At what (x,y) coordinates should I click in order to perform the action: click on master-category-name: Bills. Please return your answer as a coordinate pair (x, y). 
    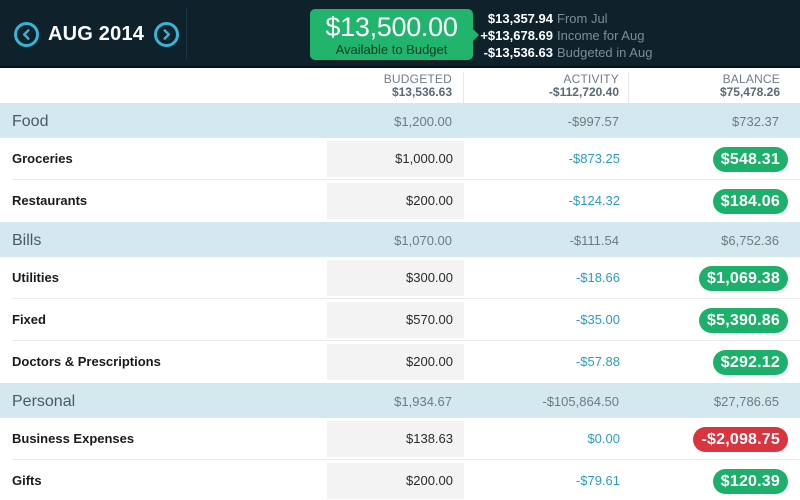
    Looking at the image, I should click on (27, 240).